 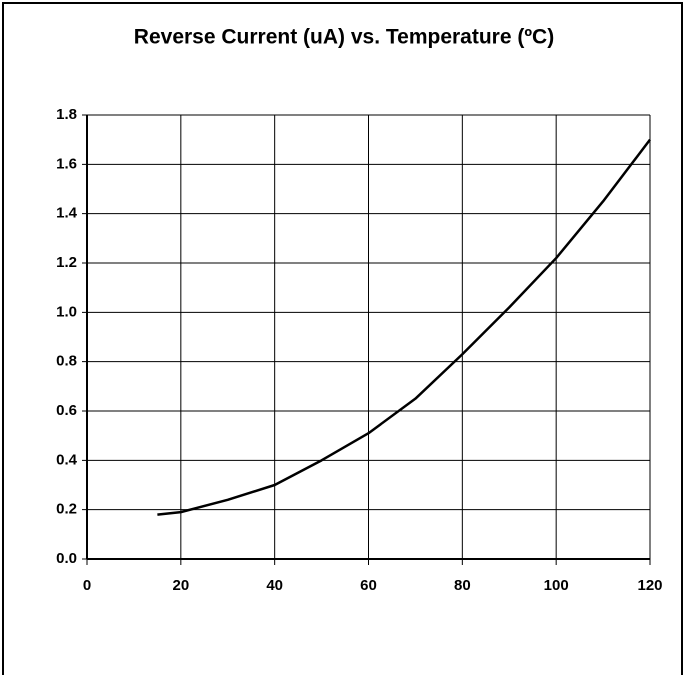 I want to click on y-tick-label: 0.2, so click(x=66, y=509).